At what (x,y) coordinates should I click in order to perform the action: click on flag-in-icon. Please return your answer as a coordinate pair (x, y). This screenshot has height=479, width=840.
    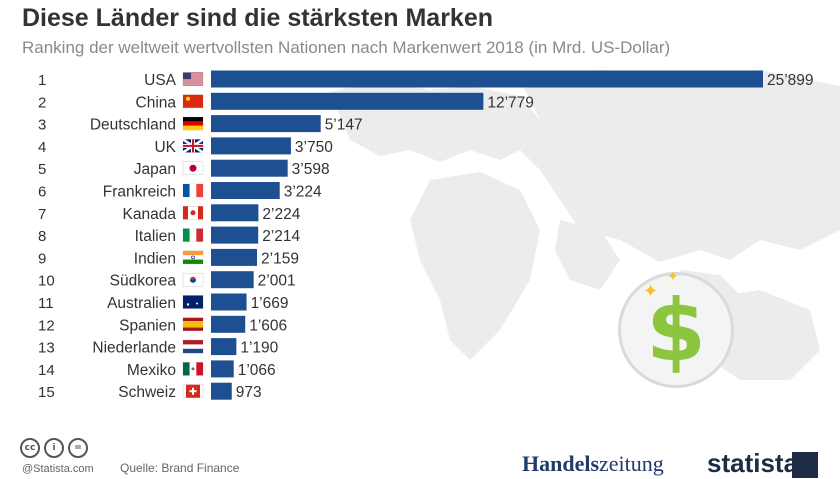
    Looking at the image, I should click on (193, 257).